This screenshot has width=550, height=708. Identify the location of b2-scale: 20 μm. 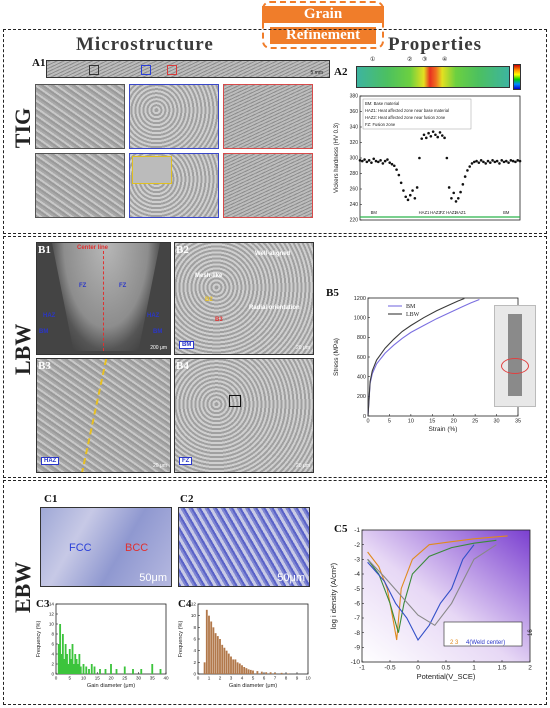
(303, 348).